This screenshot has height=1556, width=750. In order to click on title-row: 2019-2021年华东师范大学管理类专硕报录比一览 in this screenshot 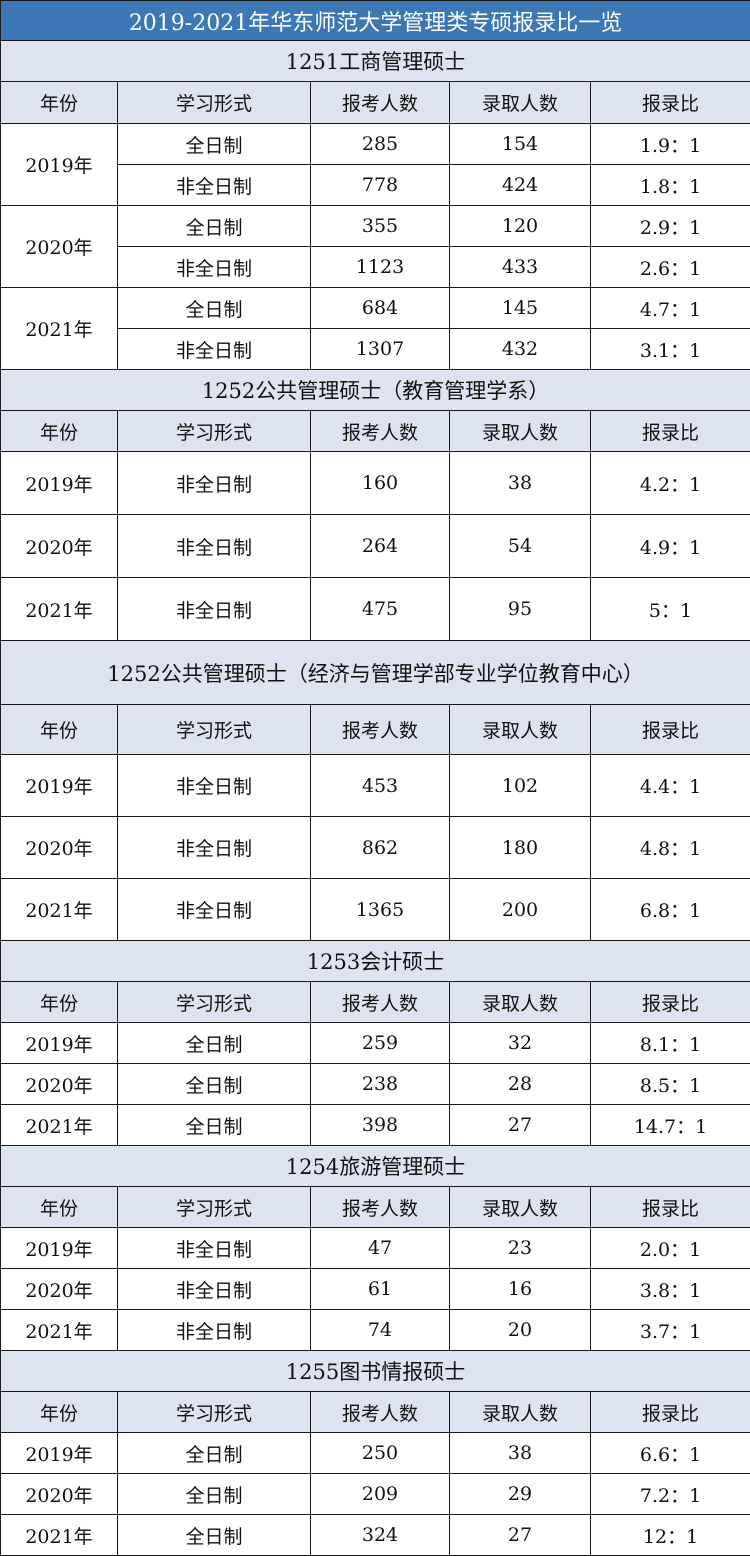, I will do `click(375, 21)`.